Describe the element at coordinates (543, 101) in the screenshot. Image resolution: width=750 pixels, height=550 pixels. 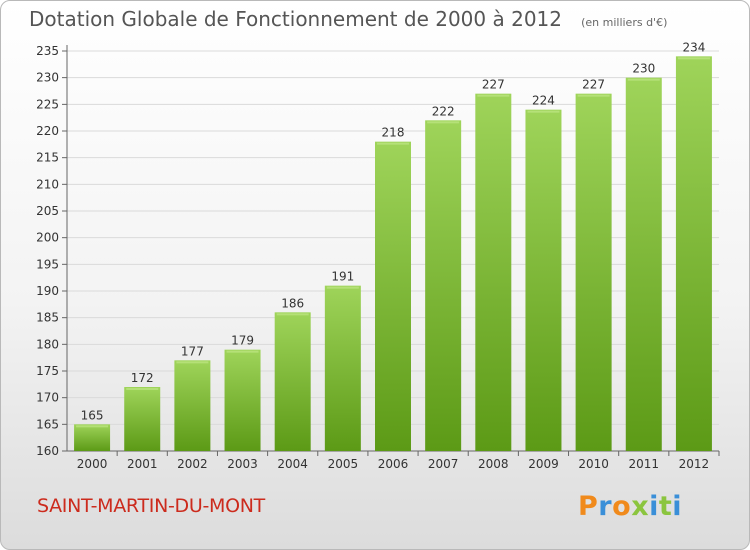
I see `bar-value-label: 224` at that location.